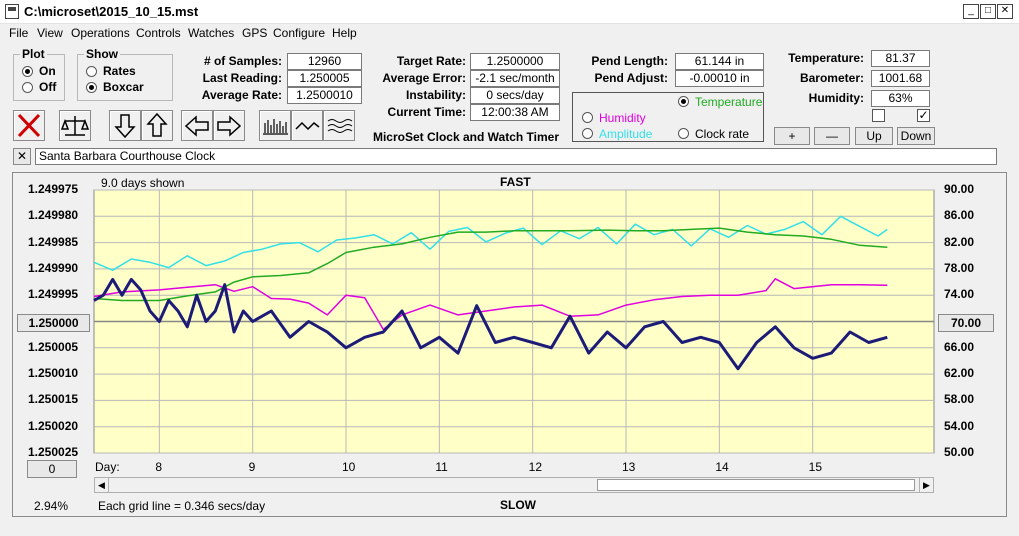 This screenshot has height=536, width=1019. I want to click on arrow-up-button, so click(157, 125).